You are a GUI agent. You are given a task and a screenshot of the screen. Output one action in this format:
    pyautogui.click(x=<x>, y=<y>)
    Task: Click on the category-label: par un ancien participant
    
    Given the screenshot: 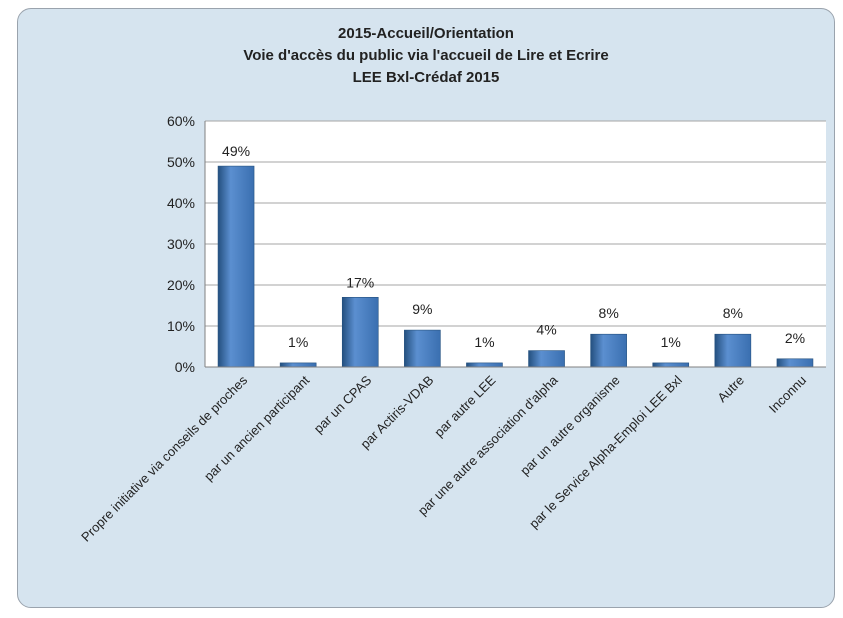 What is the action you would take?
    pyautogui.click(x=257, y=428)
    